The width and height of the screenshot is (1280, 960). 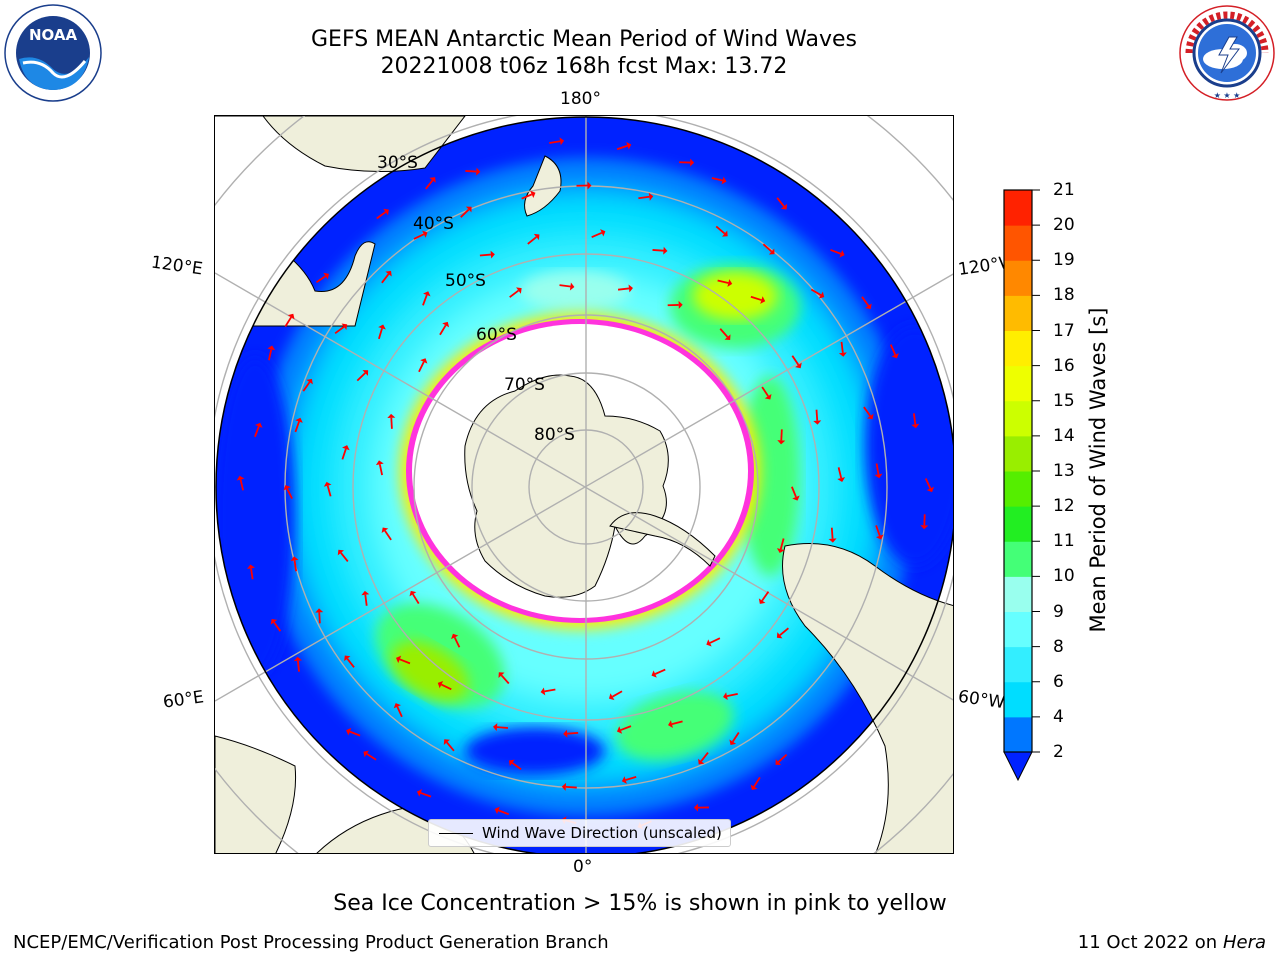 I want to click on noaa-logo-icon: NOAA, so click(x=53, y=53).